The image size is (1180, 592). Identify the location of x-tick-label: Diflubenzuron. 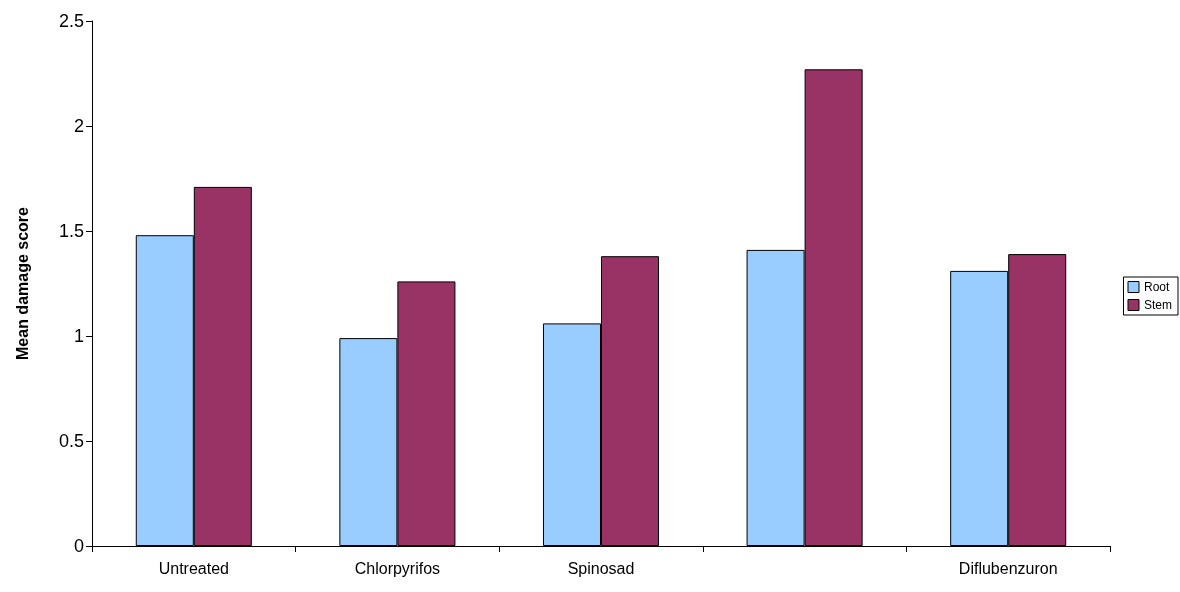
(1008, 568).